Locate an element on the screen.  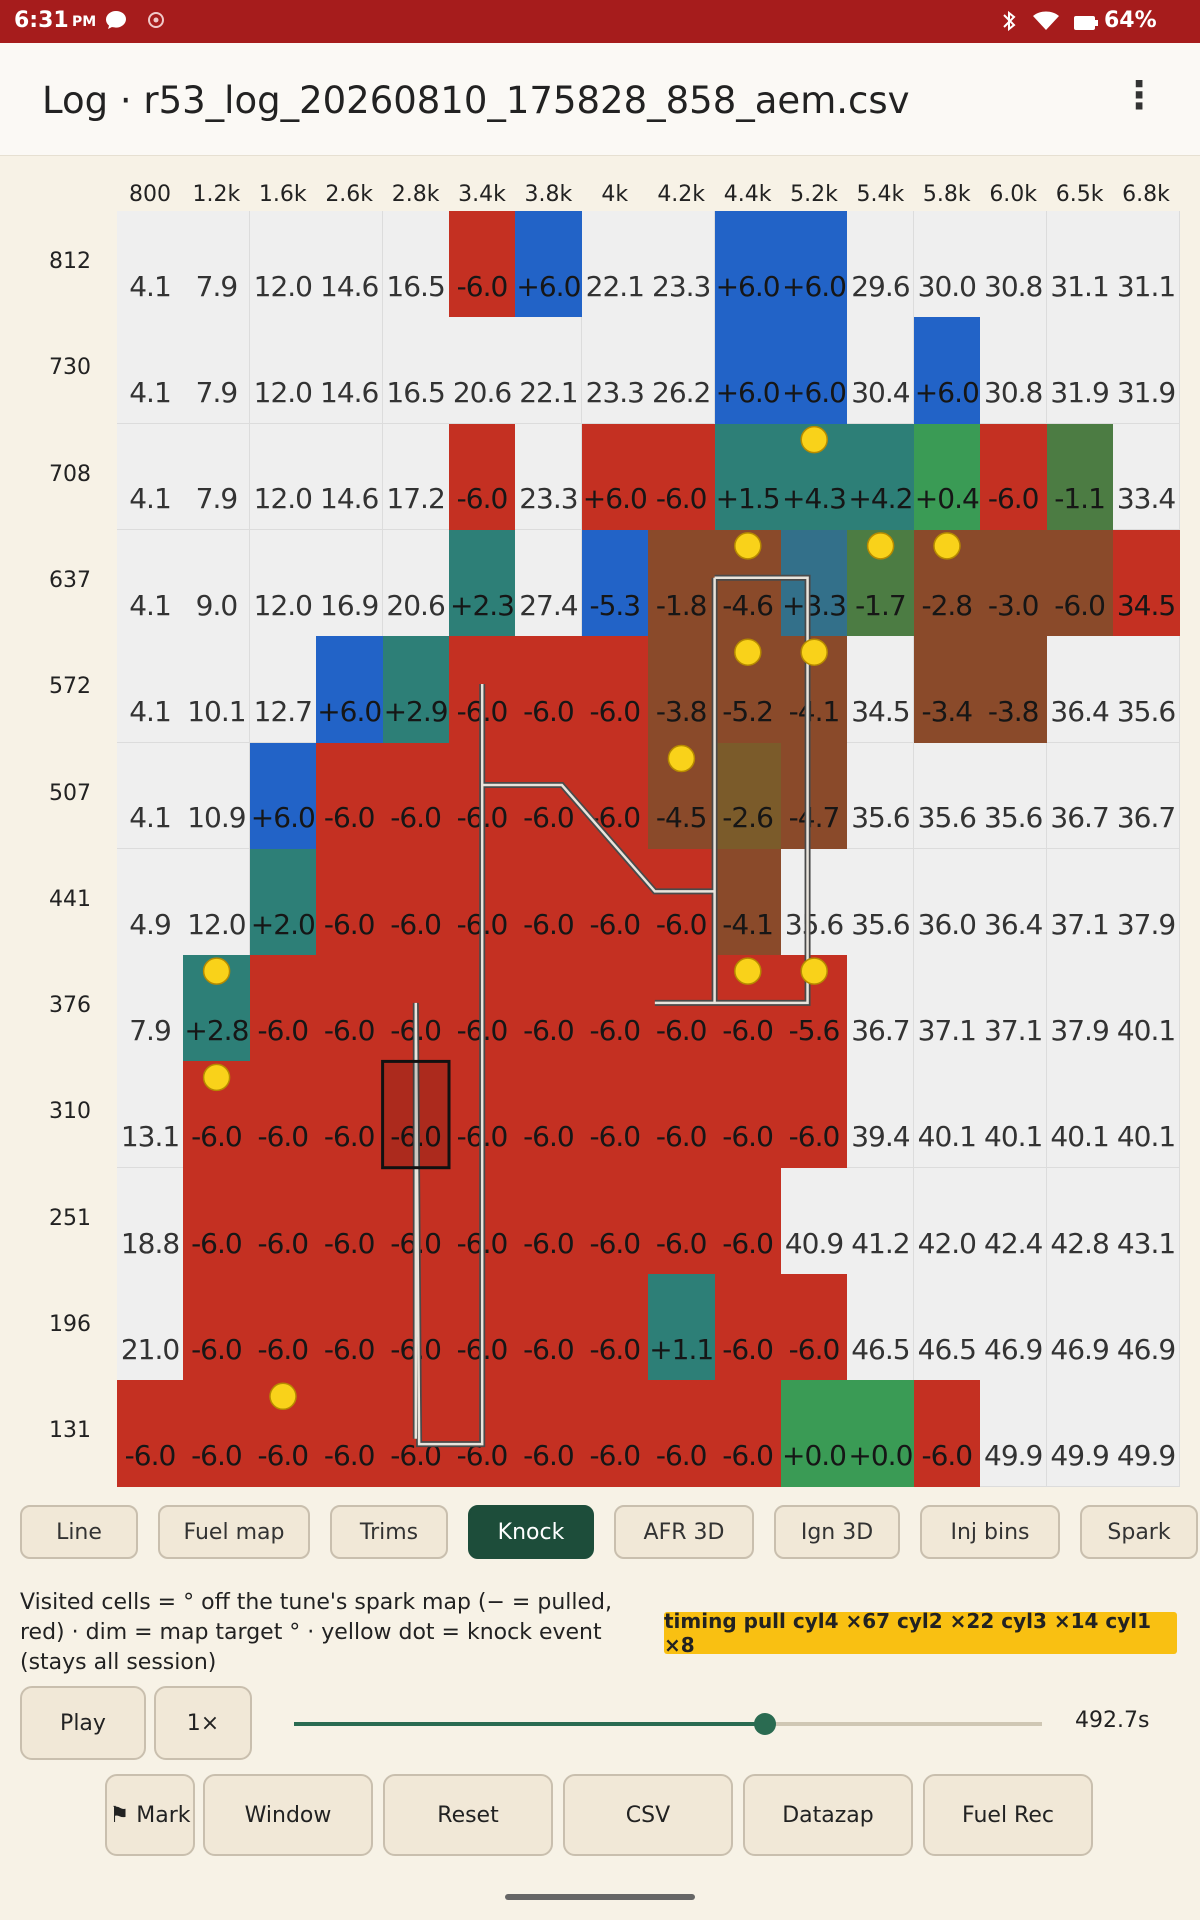
heatmap-cell: 13.1 is located at coordinates (150, 1115).